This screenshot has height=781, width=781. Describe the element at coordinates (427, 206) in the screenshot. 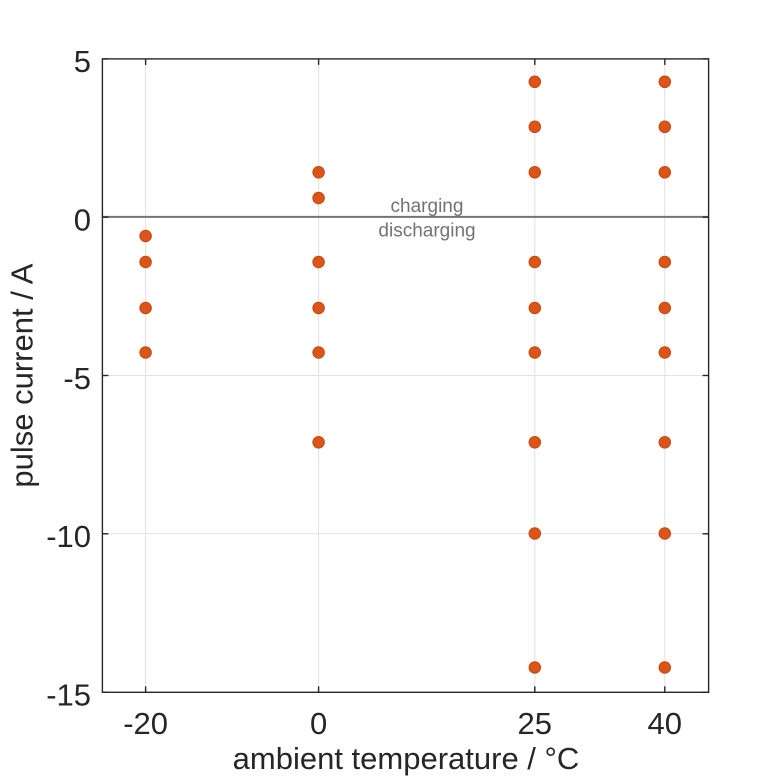

I see `svg-text: charging` at that location.